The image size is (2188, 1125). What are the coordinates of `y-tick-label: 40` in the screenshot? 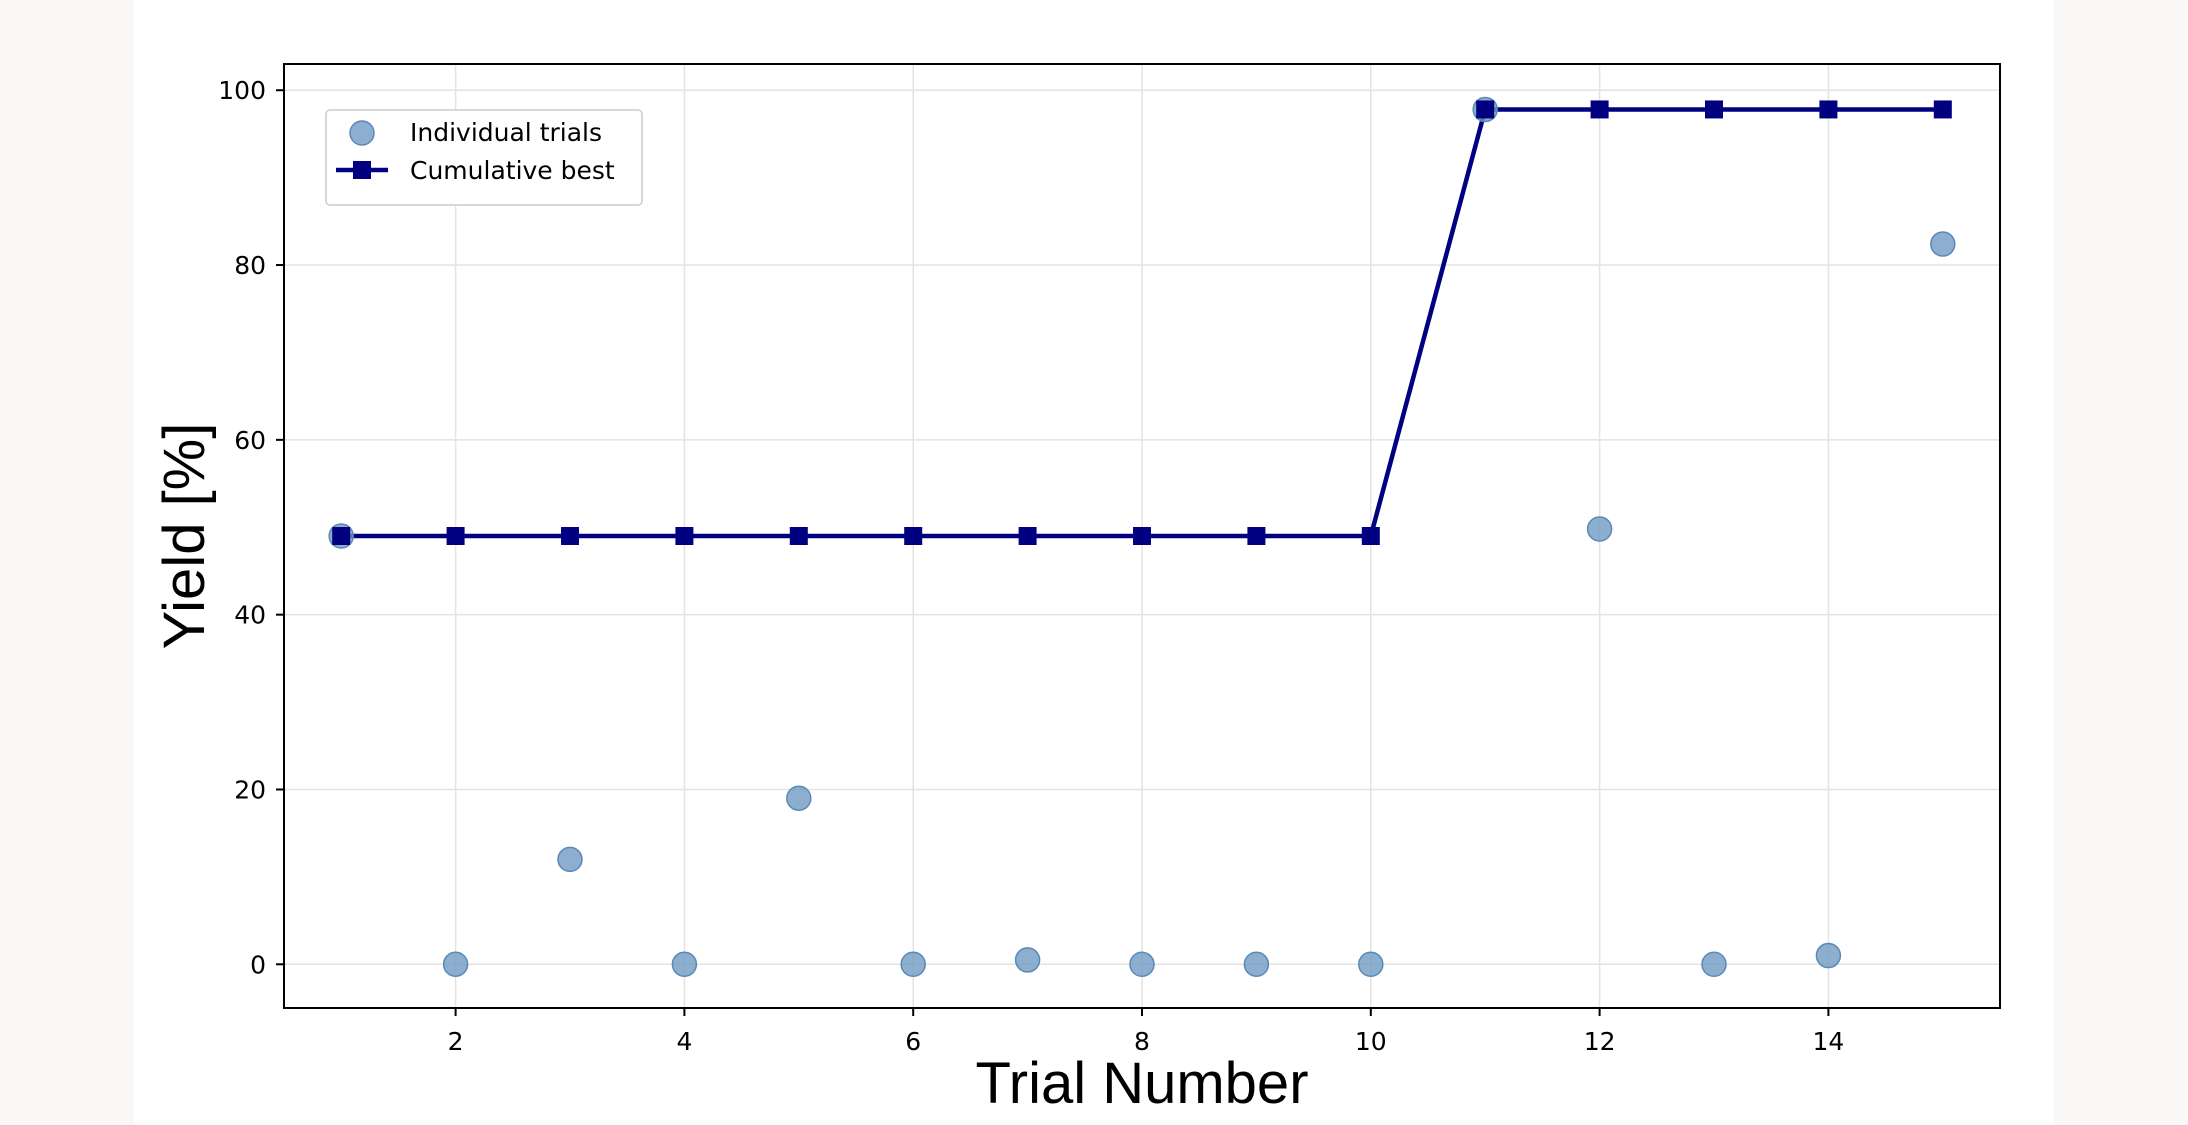 It's located at (250, 615).